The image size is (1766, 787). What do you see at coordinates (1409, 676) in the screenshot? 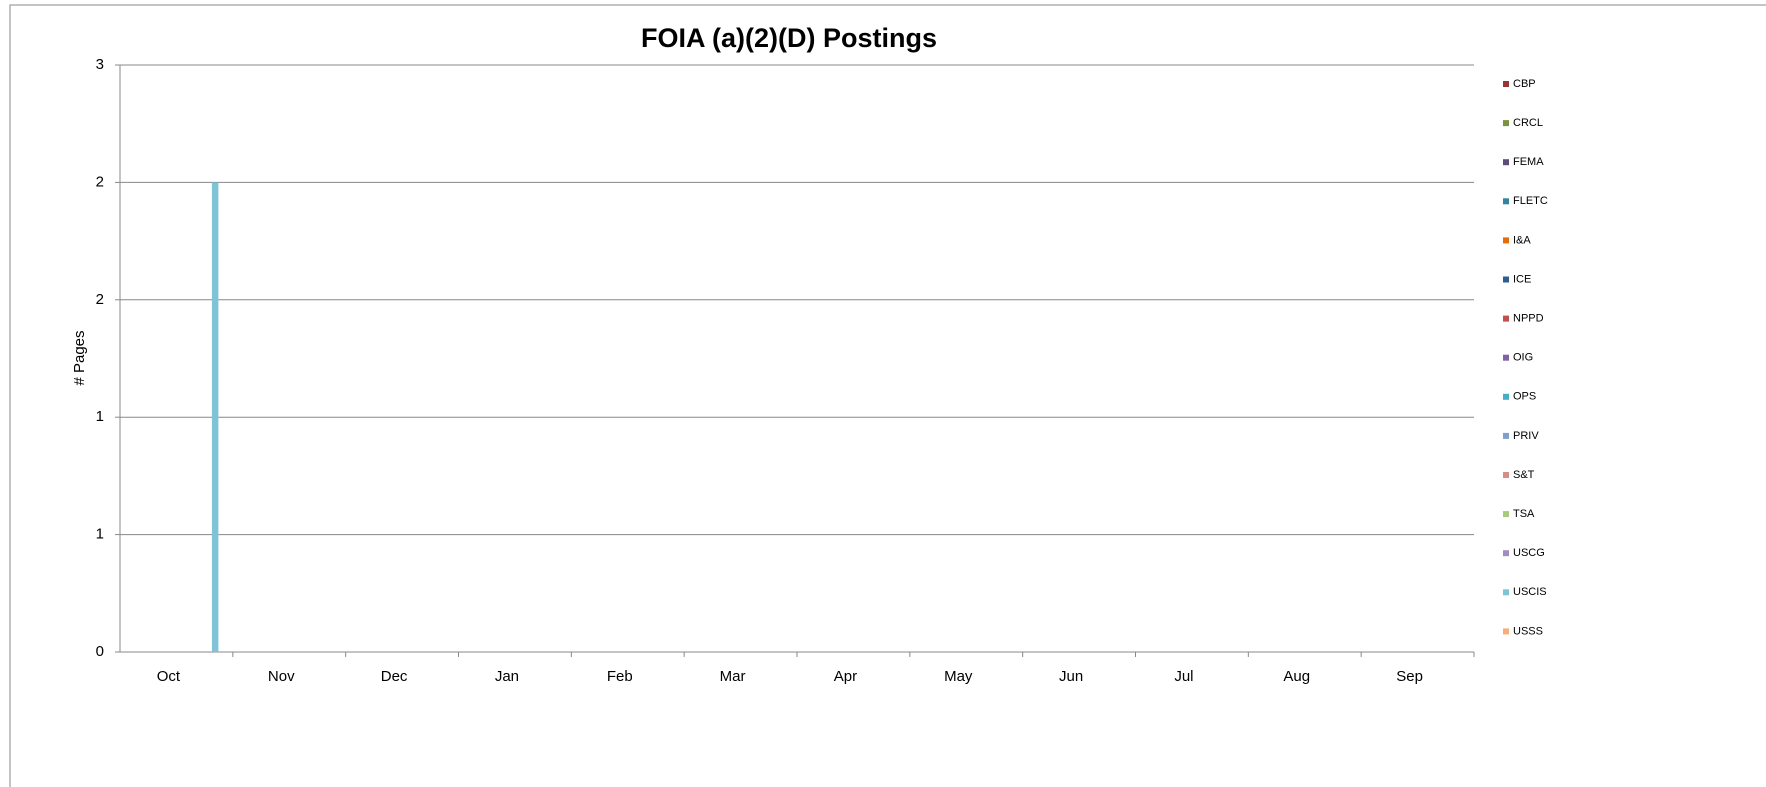
I see `x-tick-label: Sep` at bounding box center [1409, 676].